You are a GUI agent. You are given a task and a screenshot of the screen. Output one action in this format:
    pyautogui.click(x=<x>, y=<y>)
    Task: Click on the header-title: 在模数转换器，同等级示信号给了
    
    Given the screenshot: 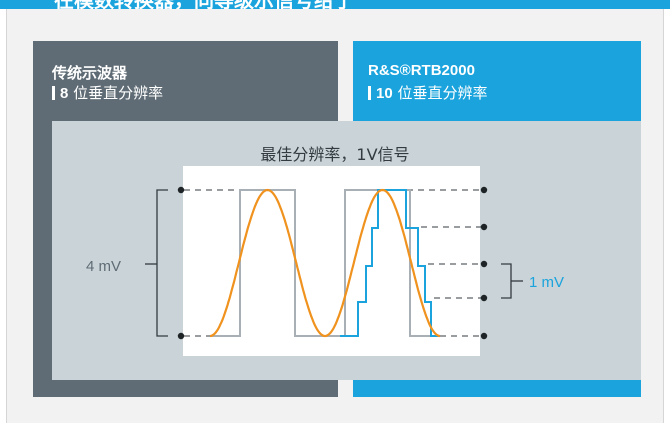 What is the action you would take?
    pyautogui.click(x=204, y=4)
    